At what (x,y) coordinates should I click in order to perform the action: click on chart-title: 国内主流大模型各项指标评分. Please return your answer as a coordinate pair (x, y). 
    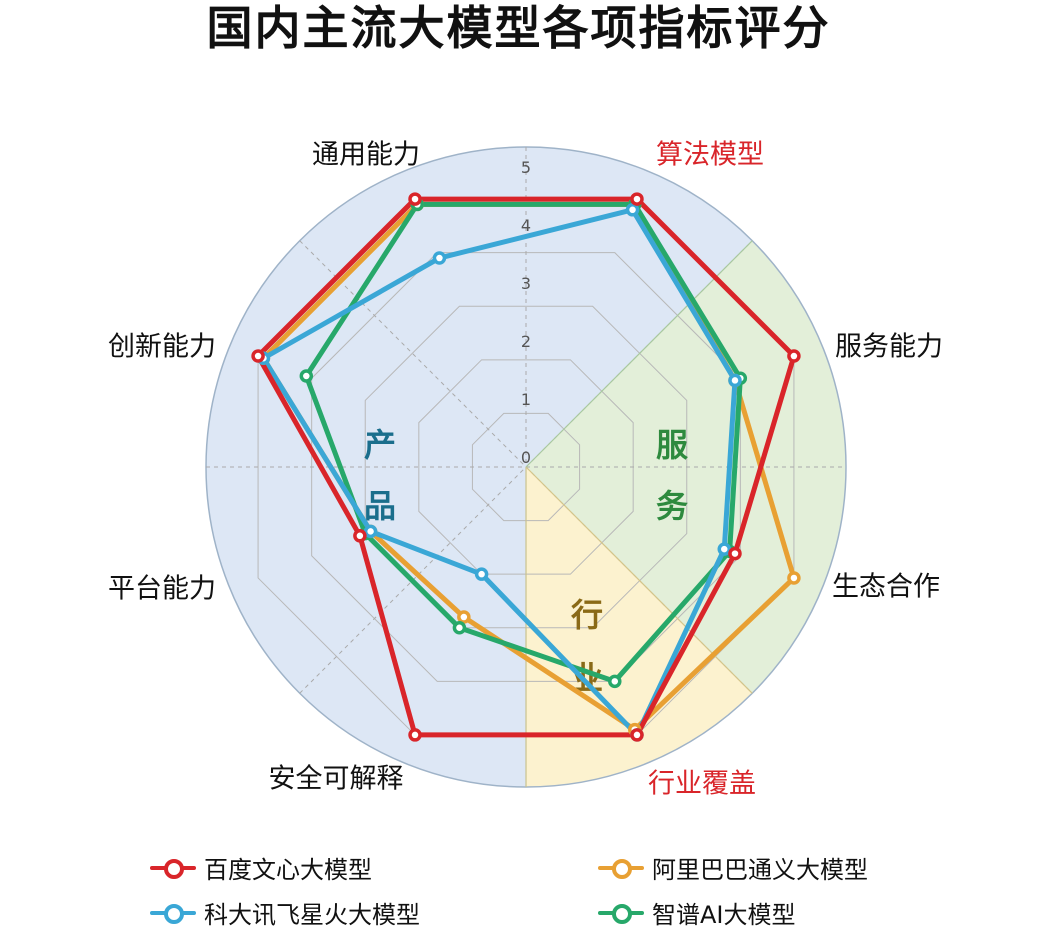
    Looking at the image, I should click on (518, 28).